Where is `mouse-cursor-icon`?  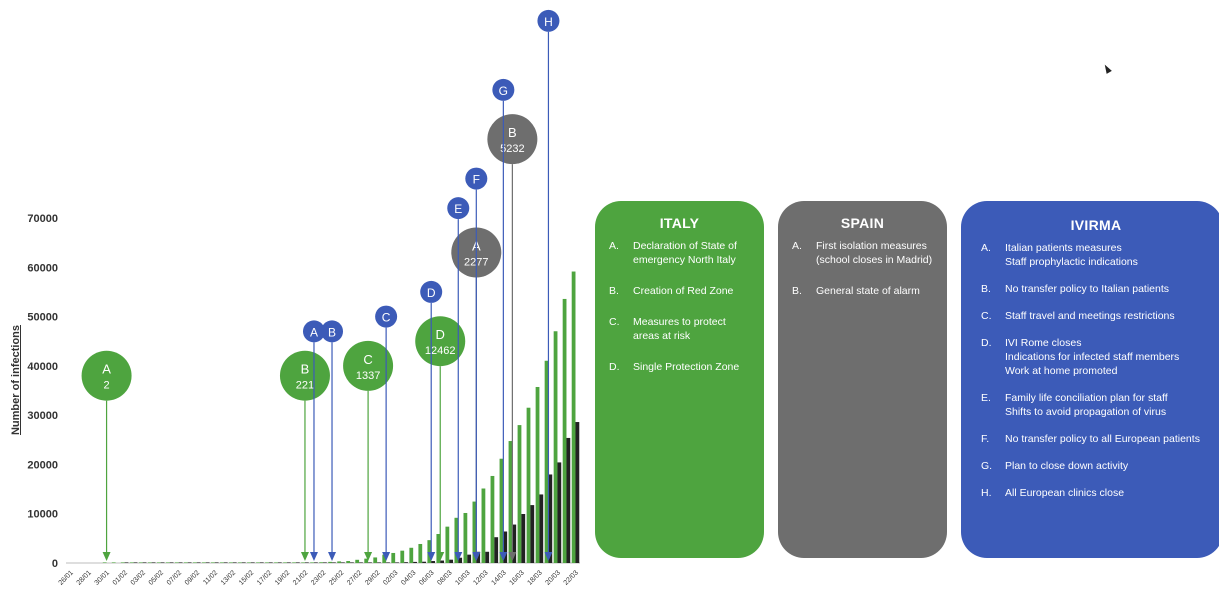
mouse-cursor-icon is located at coordinates (1107, 68).